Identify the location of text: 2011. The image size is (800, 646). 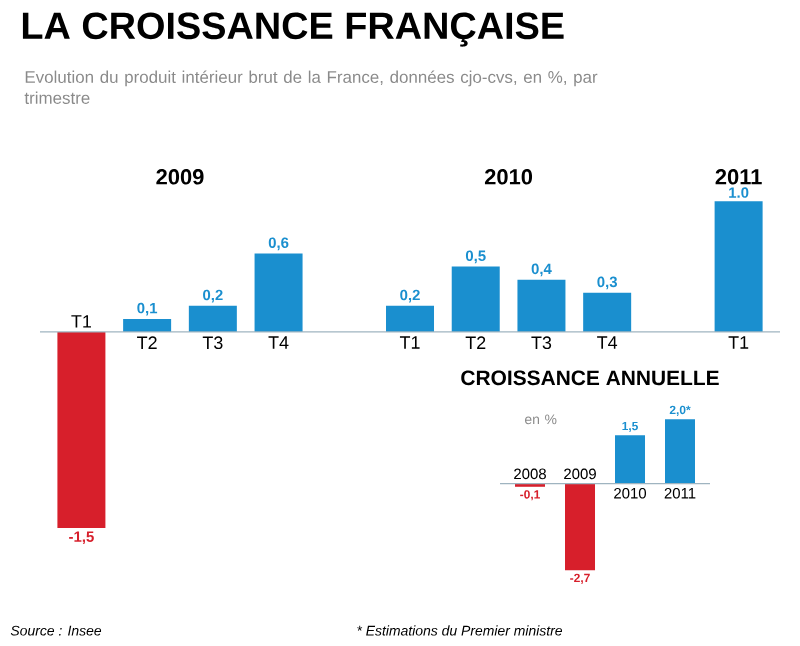
(738, 177).